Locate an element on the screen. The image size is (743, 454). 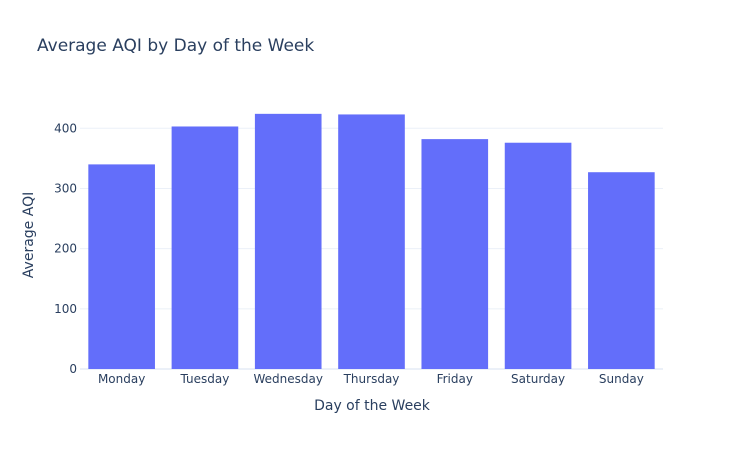
x-tick-label: Sunday is located at coordinates (621, 379).